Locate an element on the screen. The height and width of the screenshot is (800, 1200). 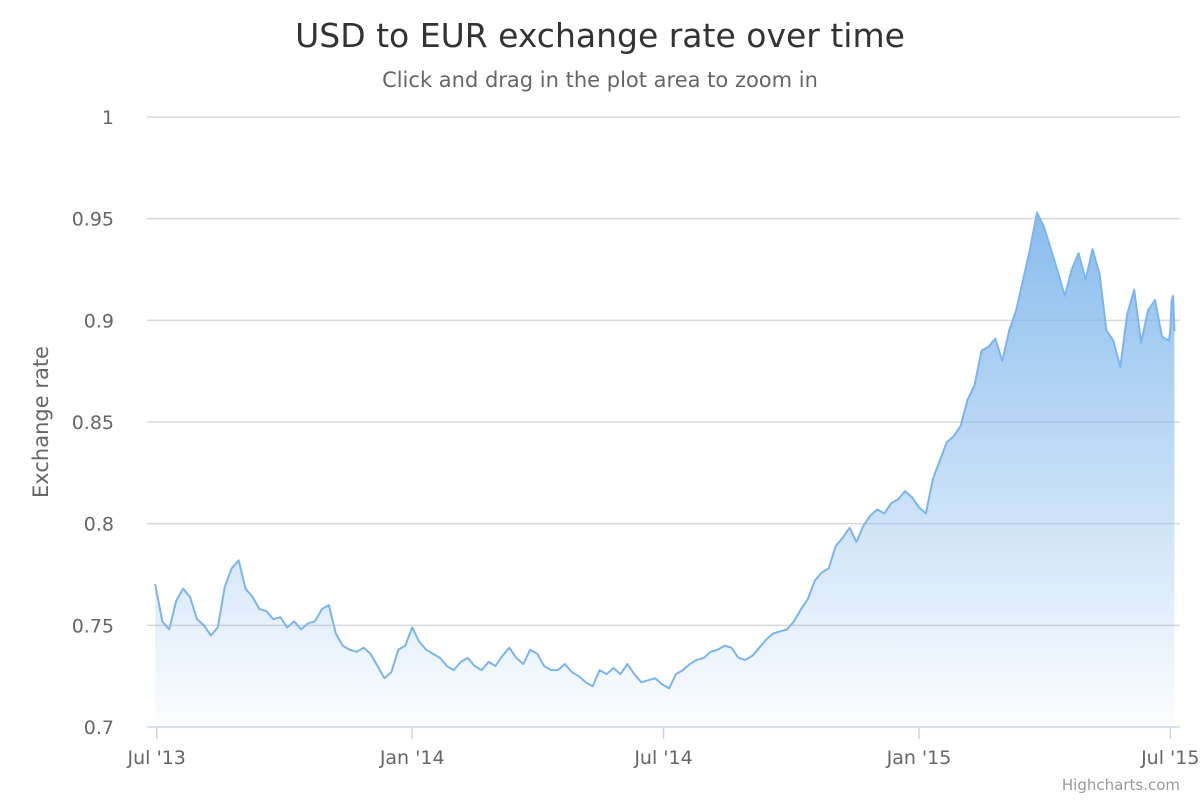
y-tick-label: 0.75 is located at coordinates (93, 626).